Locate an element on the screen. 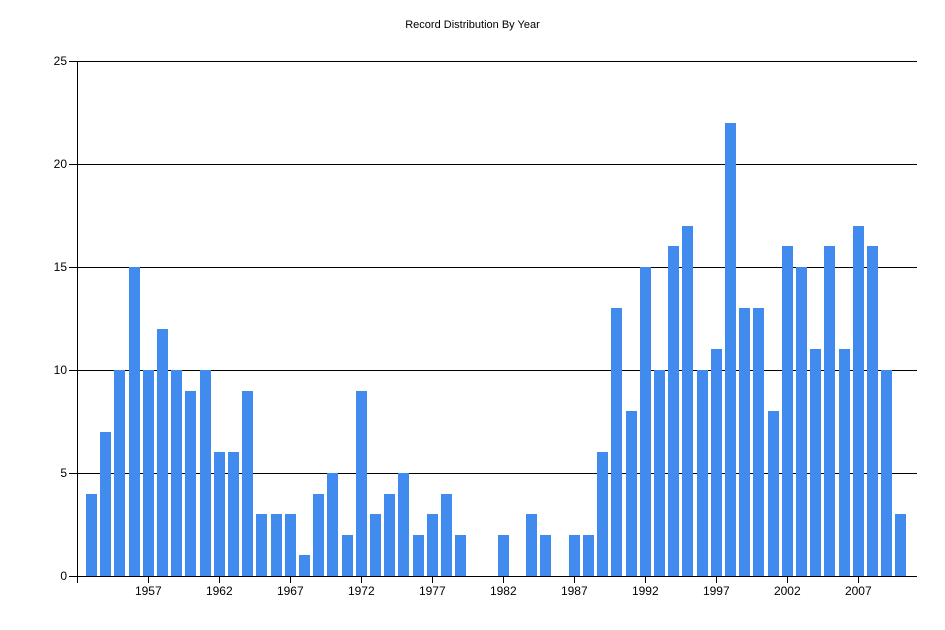 The height and width of the screenshot is (630, 945). bar-1955 is located at coordinates (120, 473).